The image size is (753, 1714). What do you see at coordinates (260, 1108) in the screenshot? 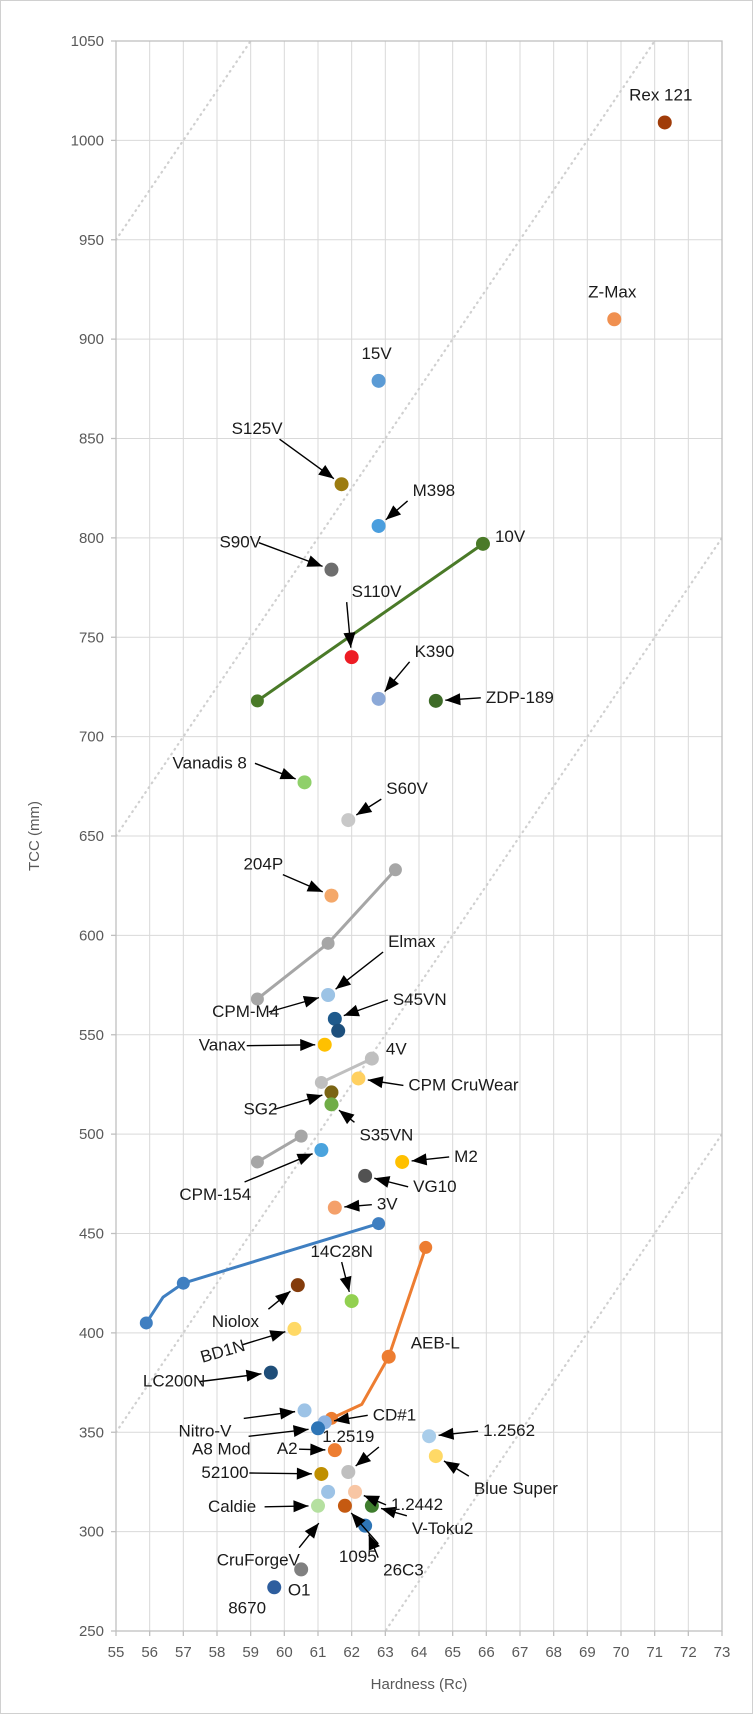
I see `point-label: SG2` at bounding box center [260, 1108].